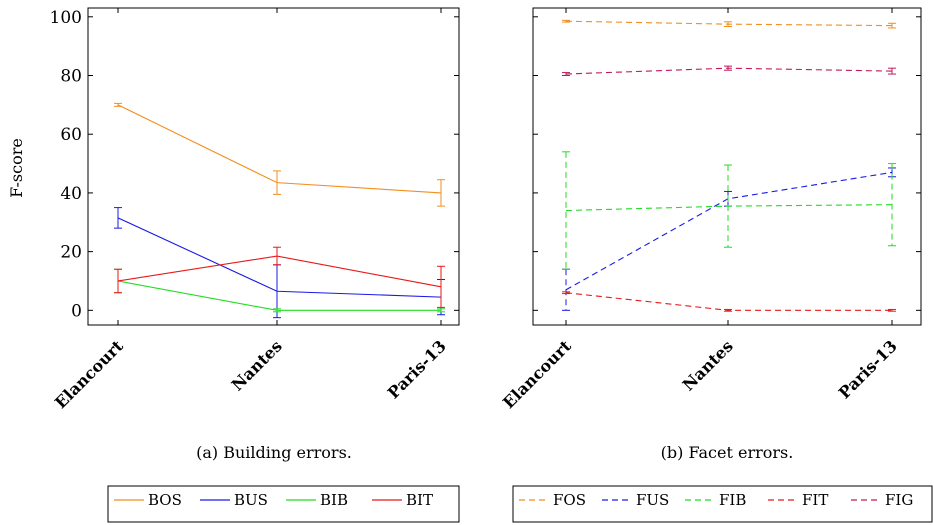 The width and height of the screenshot is (934, 525). I want to click on legend-label-fib: FIB, so click(732, 500).